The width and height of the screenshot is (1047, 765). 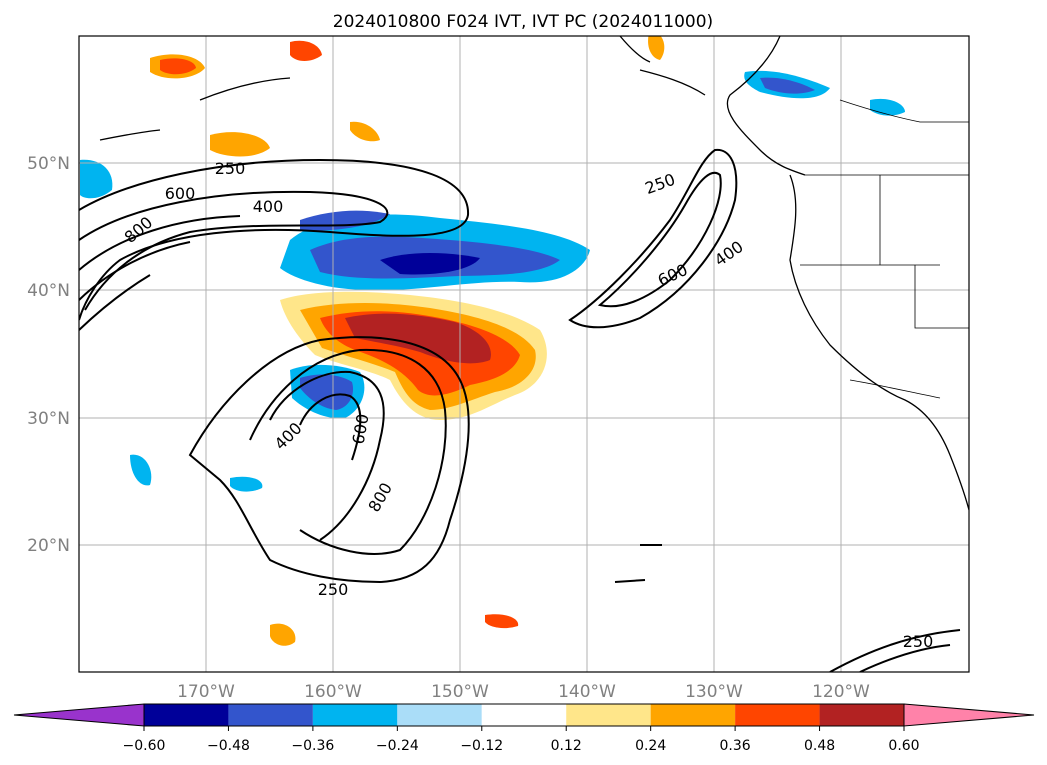 I want to click on lon-label: 140°W, so click(x=587, y=692).